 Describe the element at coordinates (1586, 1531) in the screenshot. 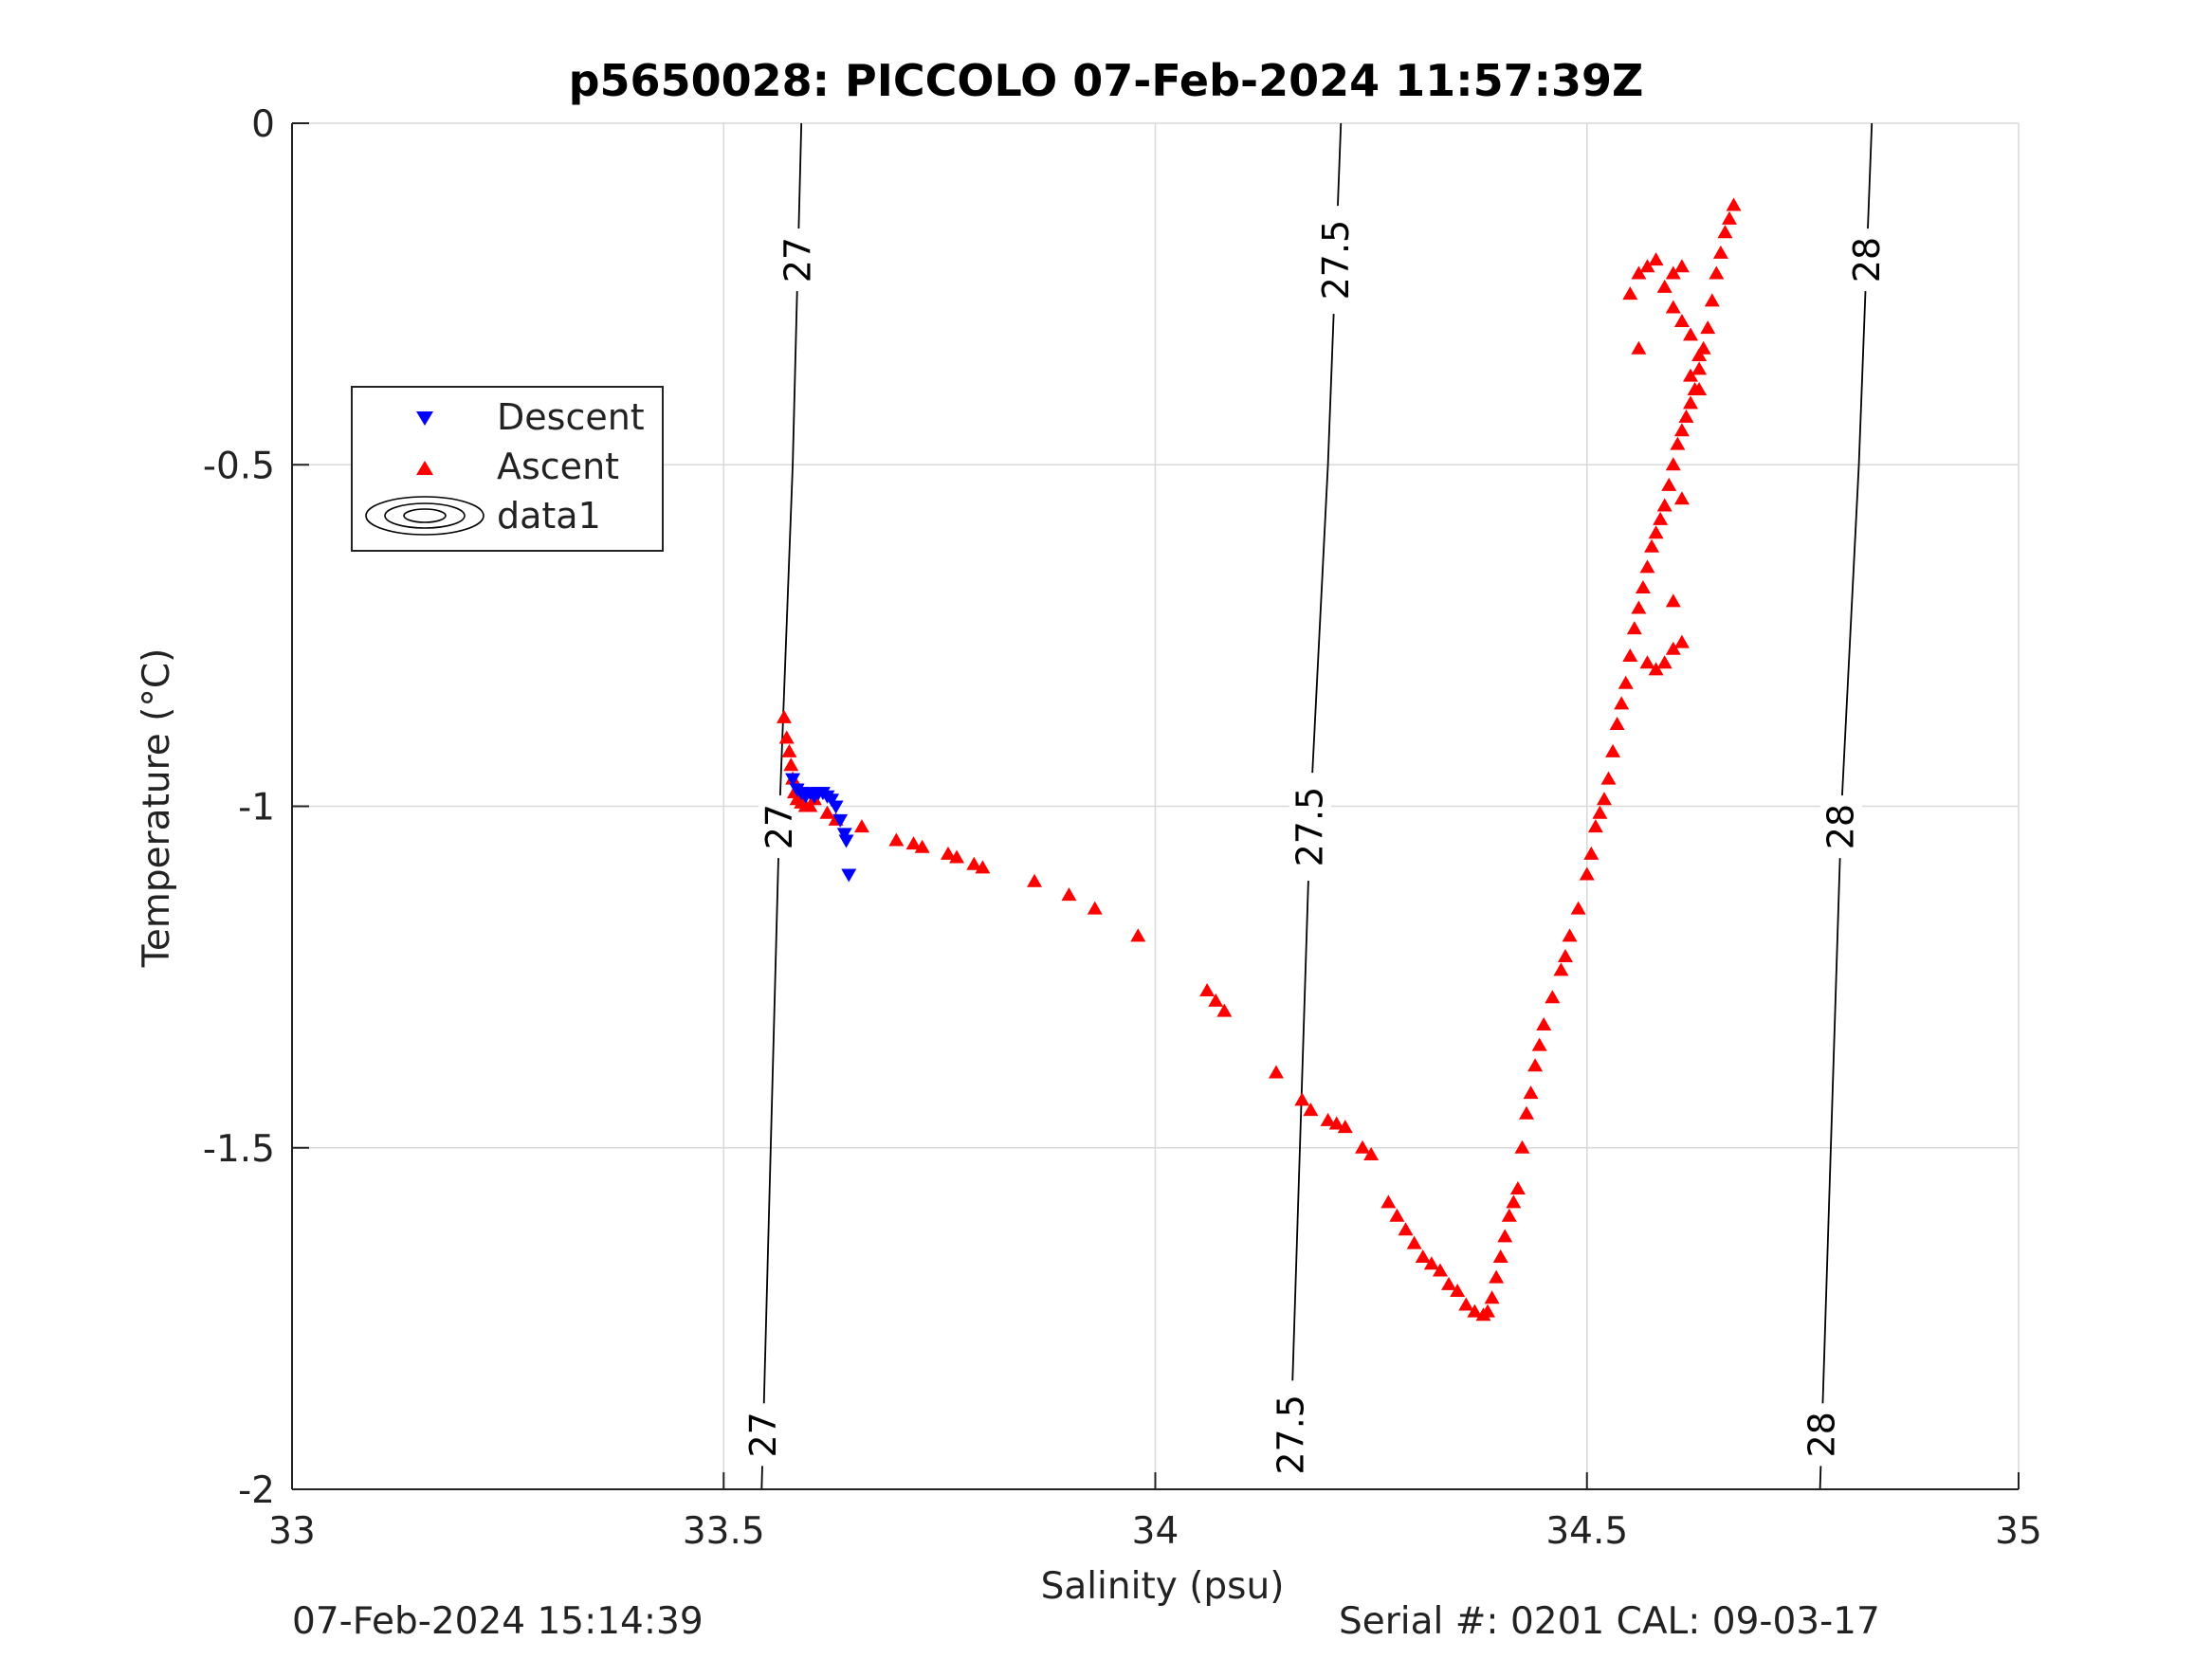

I see `x-tick-label: 34.5` at that location.